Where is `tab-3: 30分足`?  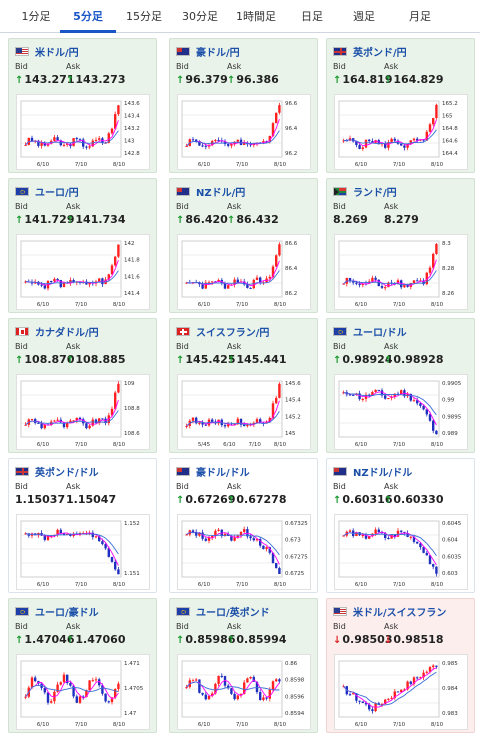 tab-3: 30分足 is located at coordinates (200, 16).